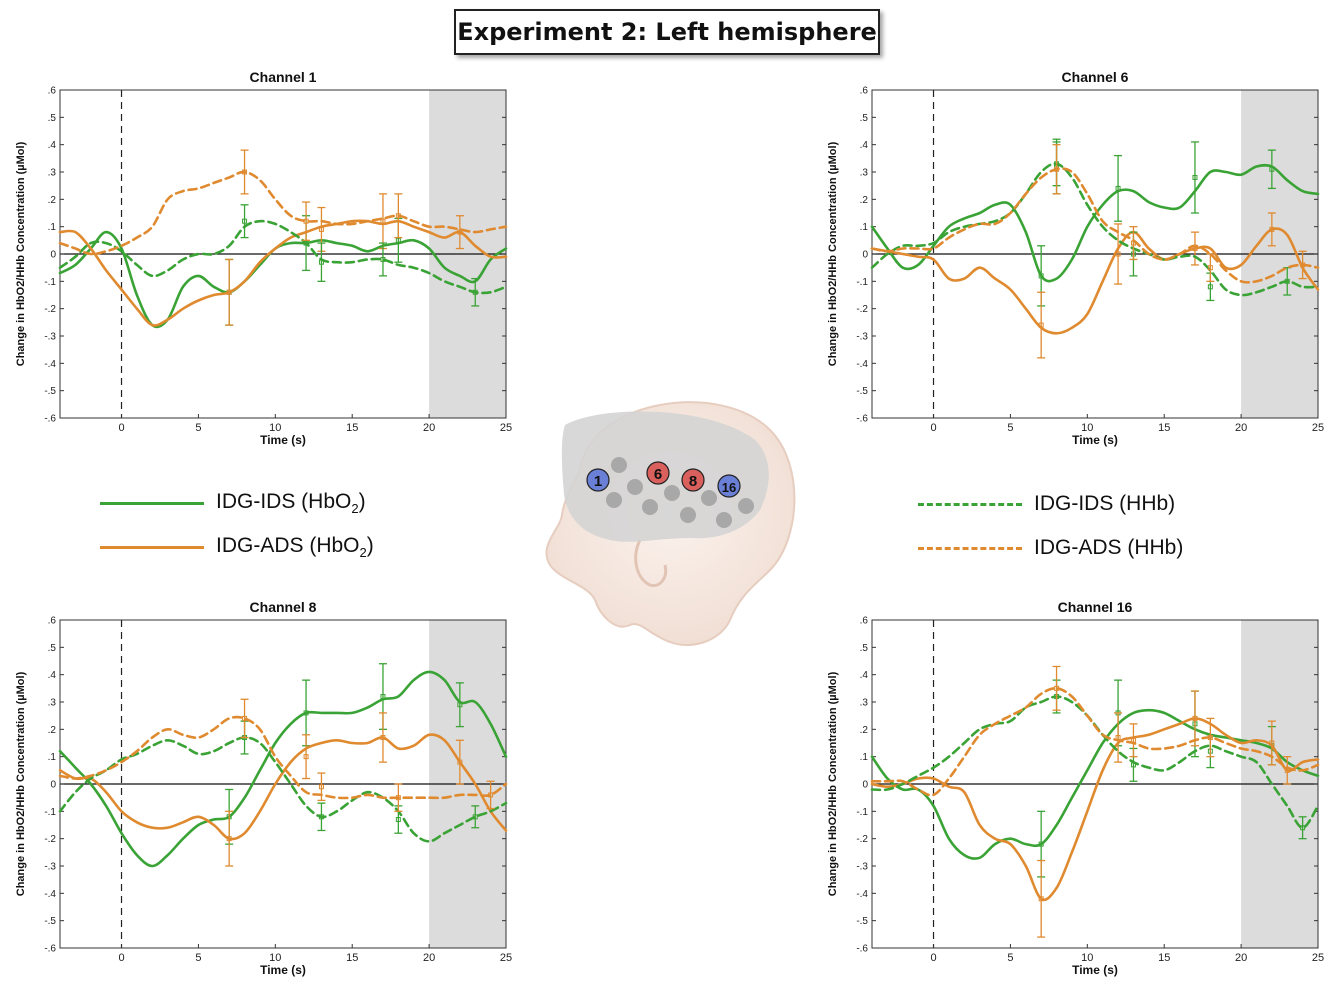 This screenshot has width=1324, height=982. I want to click on svg-text: 16, so click(729, 487).